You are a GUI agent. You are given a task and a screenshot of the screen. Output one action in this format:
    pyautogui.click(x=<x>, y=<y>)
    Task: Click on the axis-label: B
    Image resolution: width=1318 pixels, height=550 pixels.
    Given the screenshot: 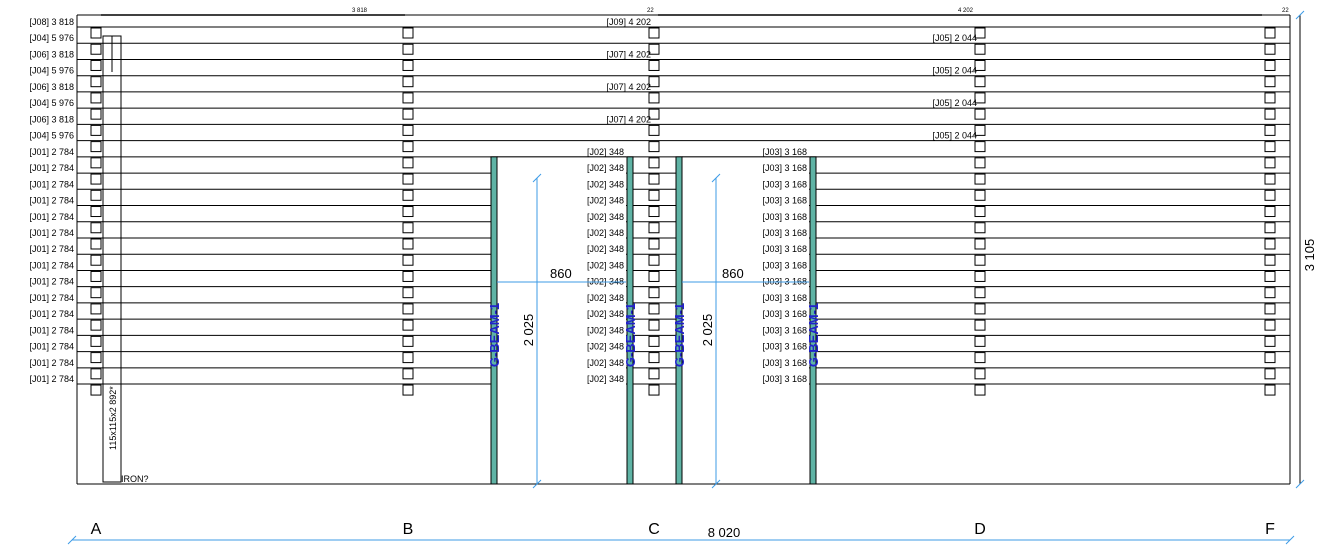 What is the action you would take?
    pyautogui.click(x=408, y=529)
    